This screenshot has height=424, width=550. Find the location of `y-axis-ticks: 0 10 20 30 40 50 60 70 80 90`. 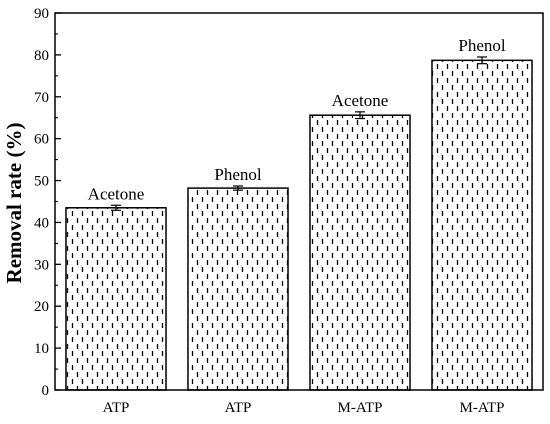

y-axis-ticks: 0 10 20 30 40 50 60 70 80 90 is located at coordinates (47, 202).